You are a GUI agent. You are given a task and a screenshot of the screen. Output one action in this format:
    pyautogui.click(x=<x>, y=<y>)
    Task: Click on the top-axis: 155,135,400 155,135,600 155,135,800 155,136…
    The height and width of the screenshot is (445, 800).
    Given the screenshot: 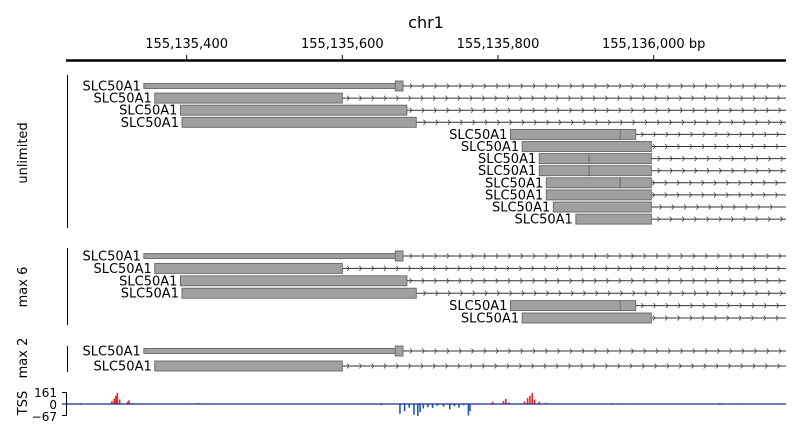 What is the action you would take?
    pyautogui.click(x=426, y=49)
    